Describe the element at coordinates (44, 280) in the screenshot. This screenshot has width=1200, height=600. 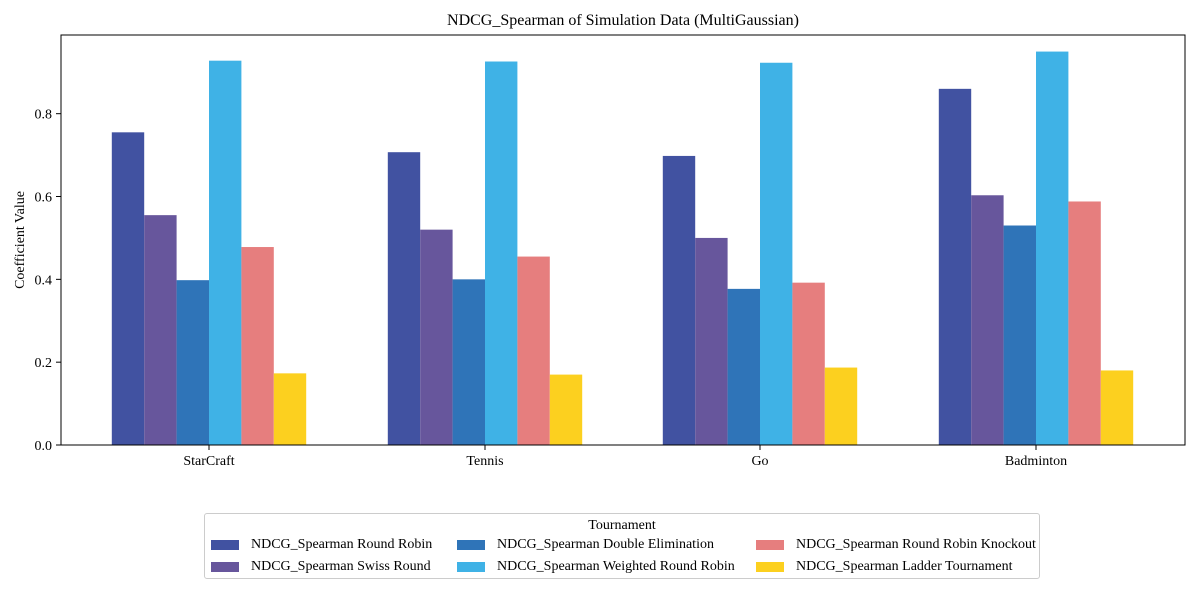
I see `y-tick-label: 0.4` at that location.